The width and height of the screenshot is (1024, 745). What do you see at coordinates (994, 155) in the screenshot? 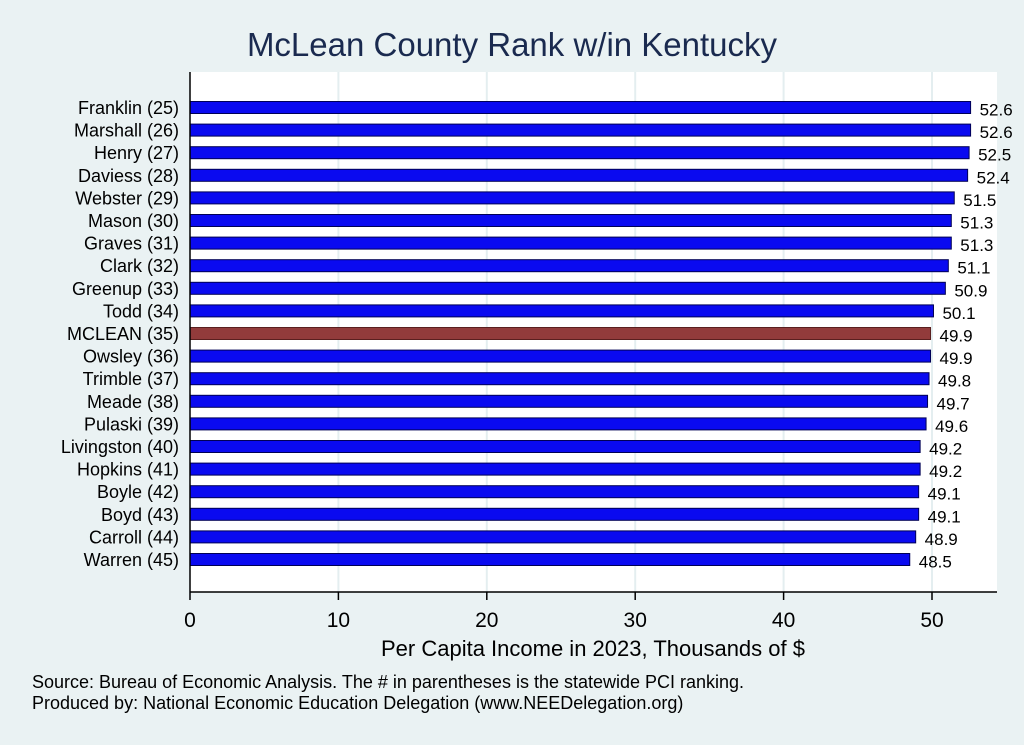
I see `data-label: 52.5` at bounding box center [994, 155].